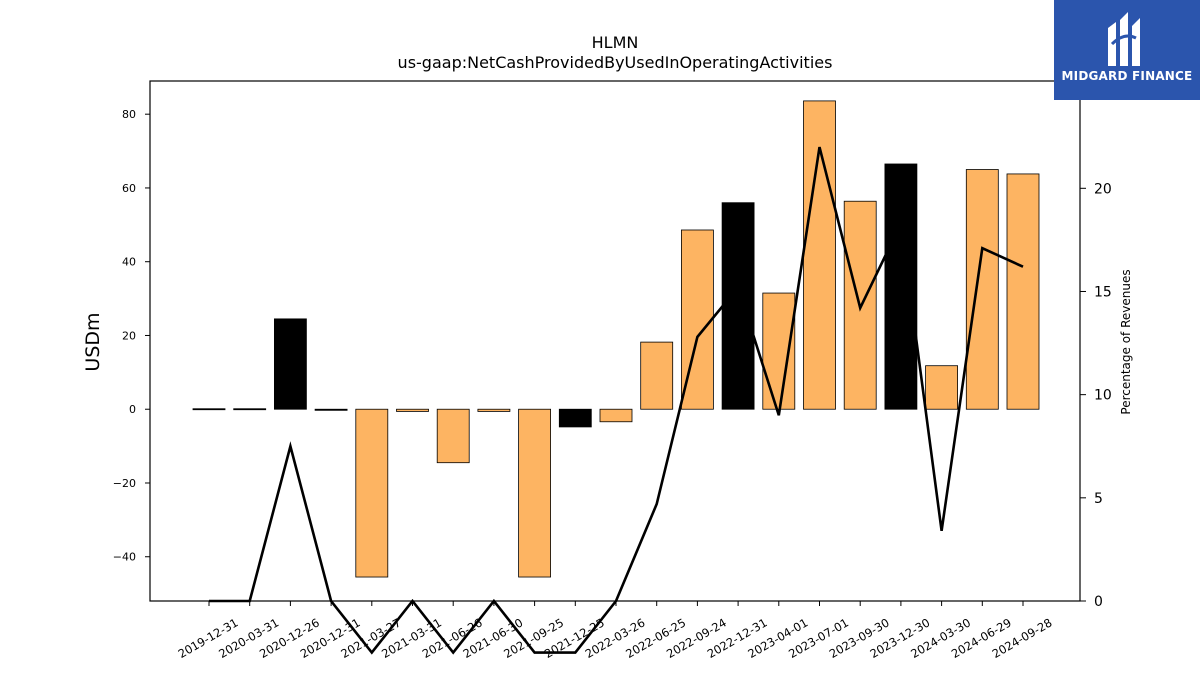  What do you see at coordinates (1103, 292) in the screenshot?
I see `y-right-tick-label: 15` at bounding box center [1103, 292].